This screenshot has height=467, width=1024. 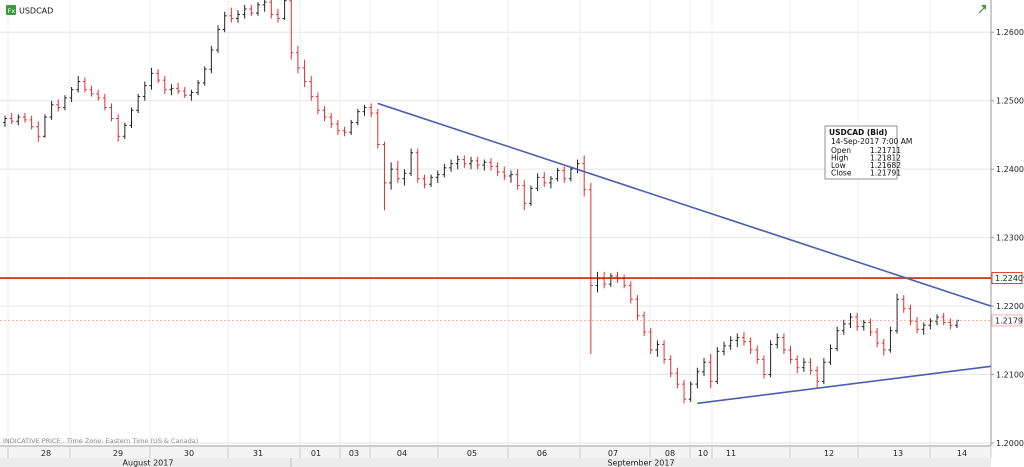 What do you see at coordinates (354, 453) in the screenshot?
I see `x-day-label: 03` at bounding box center [354, 453].